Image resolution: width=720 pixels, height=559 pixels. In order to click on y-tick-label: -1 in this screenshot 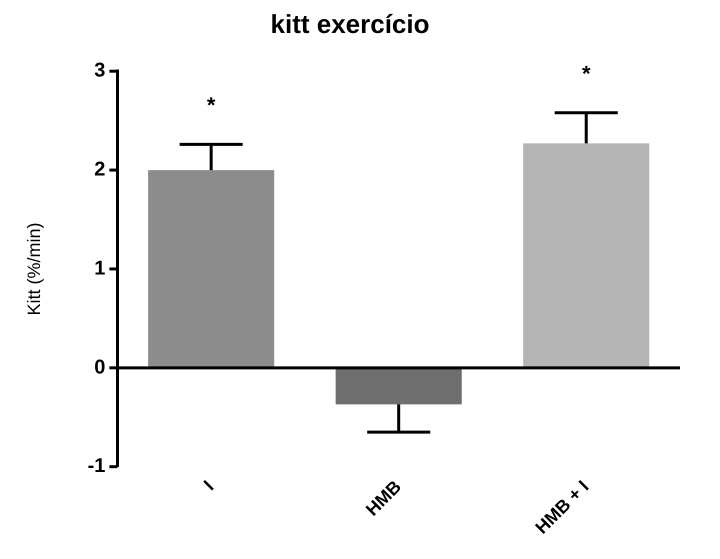, I will do `click(97, 466)`.